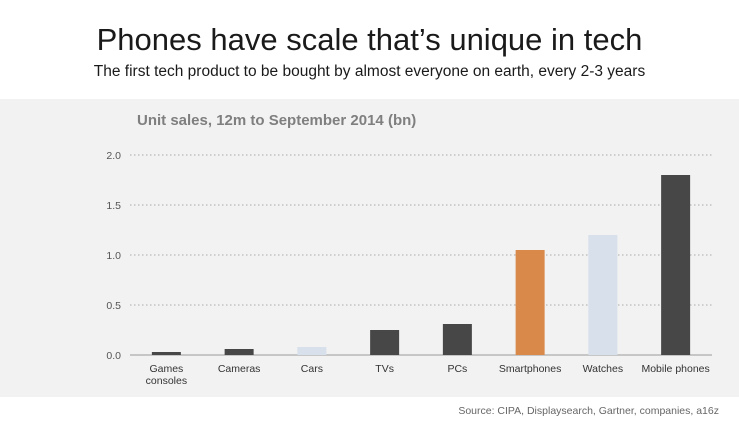  Describe the element at coordinates (312, 369) in the screenshot. I see `x-category-label: Cars` at that location.